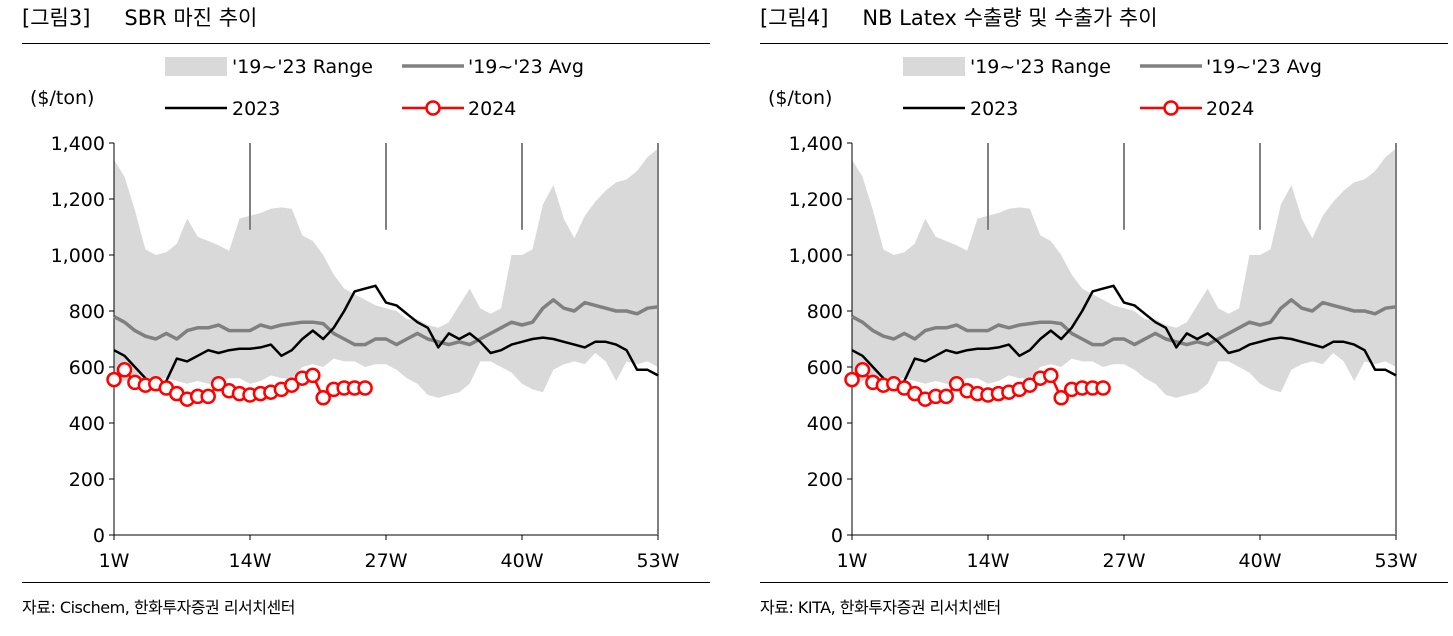 The height and width of the screenshot is (636, 1453). Describe the element at coordinates (880, 607) in the screenshot. I see `source-note: 자료: KITA, 한화투자증권 리서치센터` at that location.